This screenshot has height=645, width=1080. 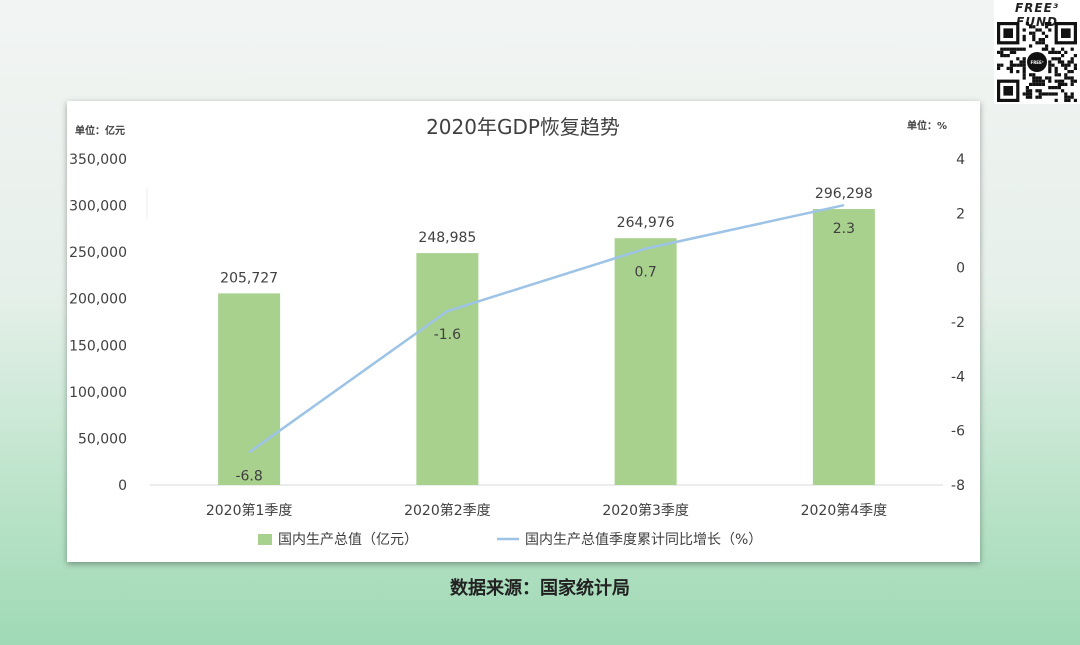 I want to click on qr-center-logo, so click(x=1037, y=62).